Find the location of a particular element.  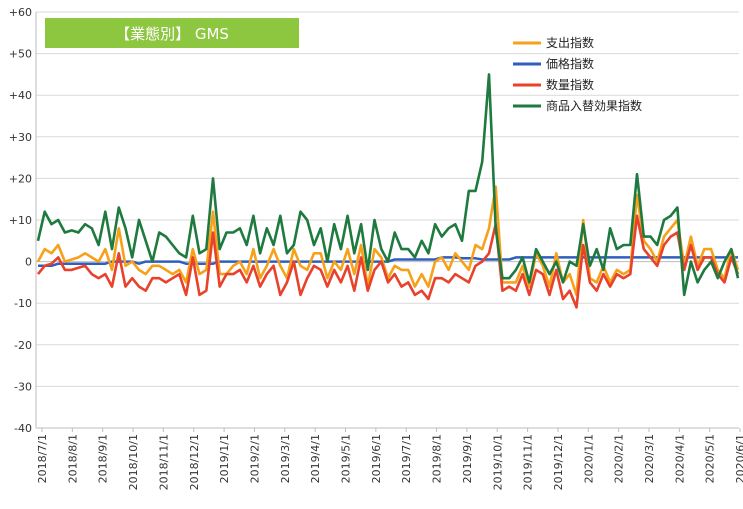

x-tick-label: 2018/9/1 is located at coordinates (103, 458).